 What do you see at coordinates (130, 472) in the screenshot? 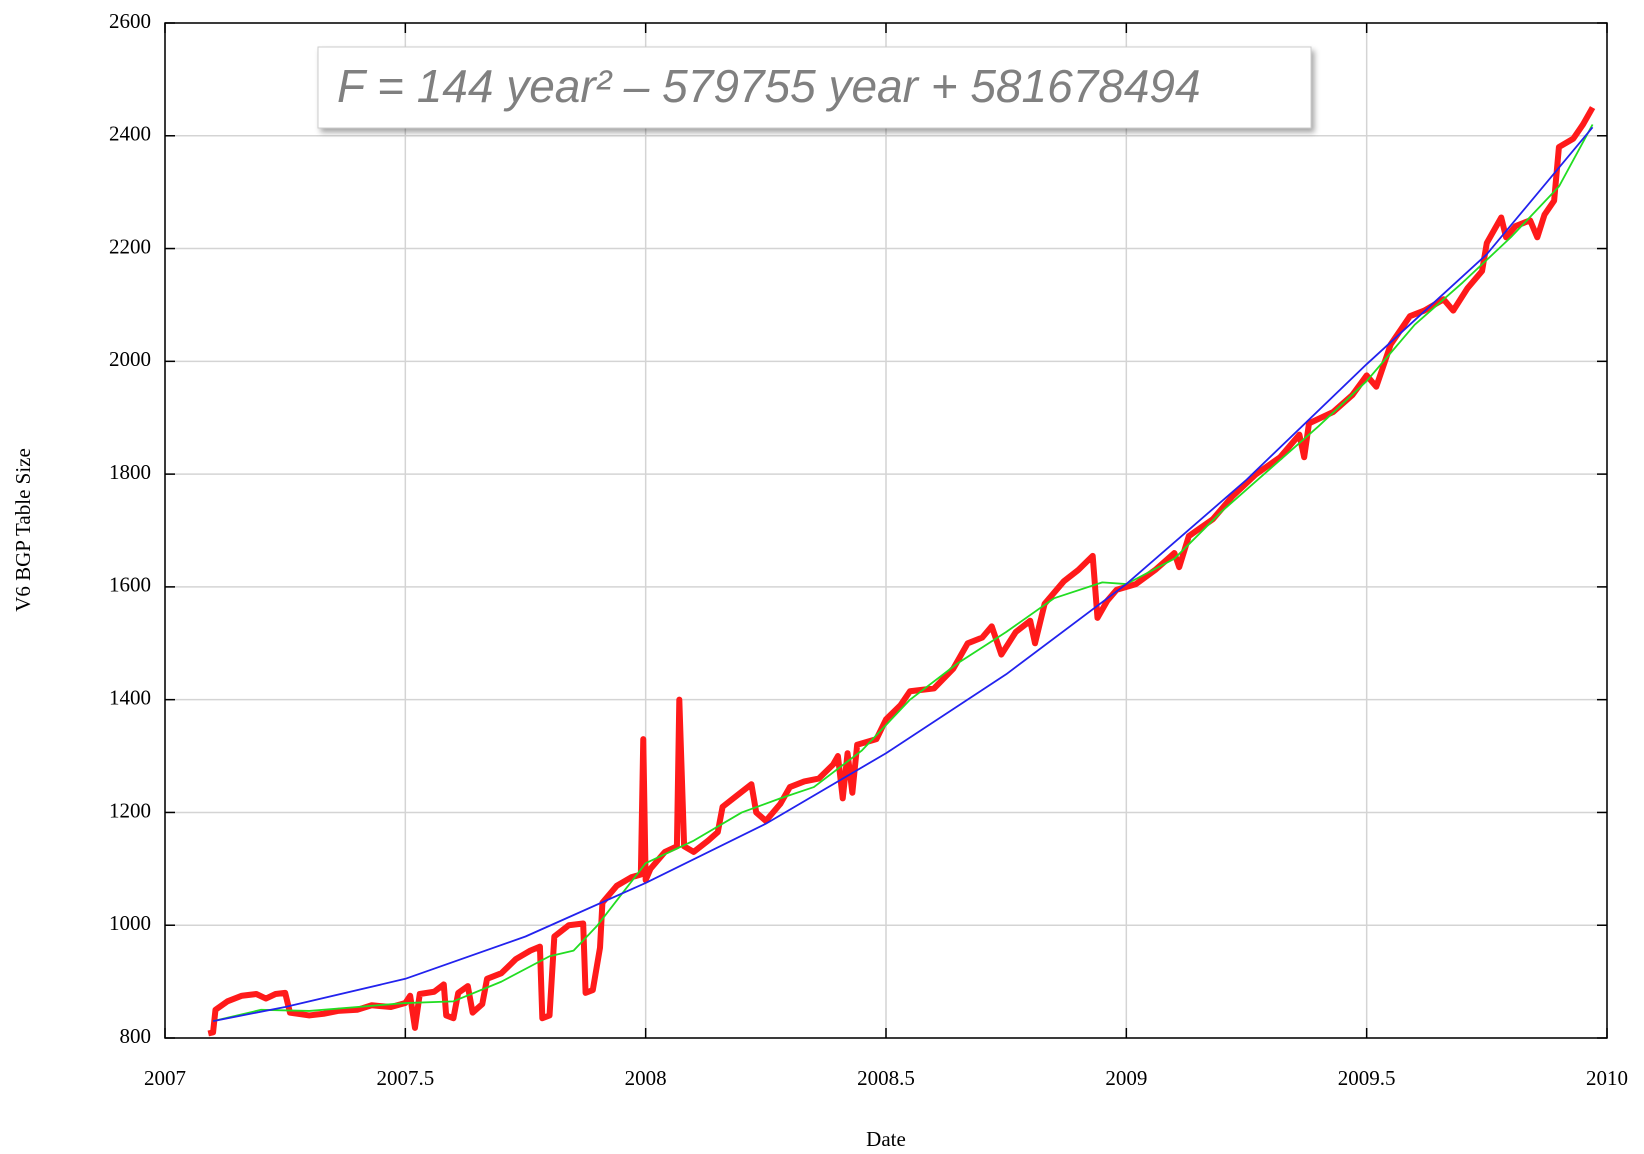
I see `y-tick-label: 1800` at bounding box center [130, 472].